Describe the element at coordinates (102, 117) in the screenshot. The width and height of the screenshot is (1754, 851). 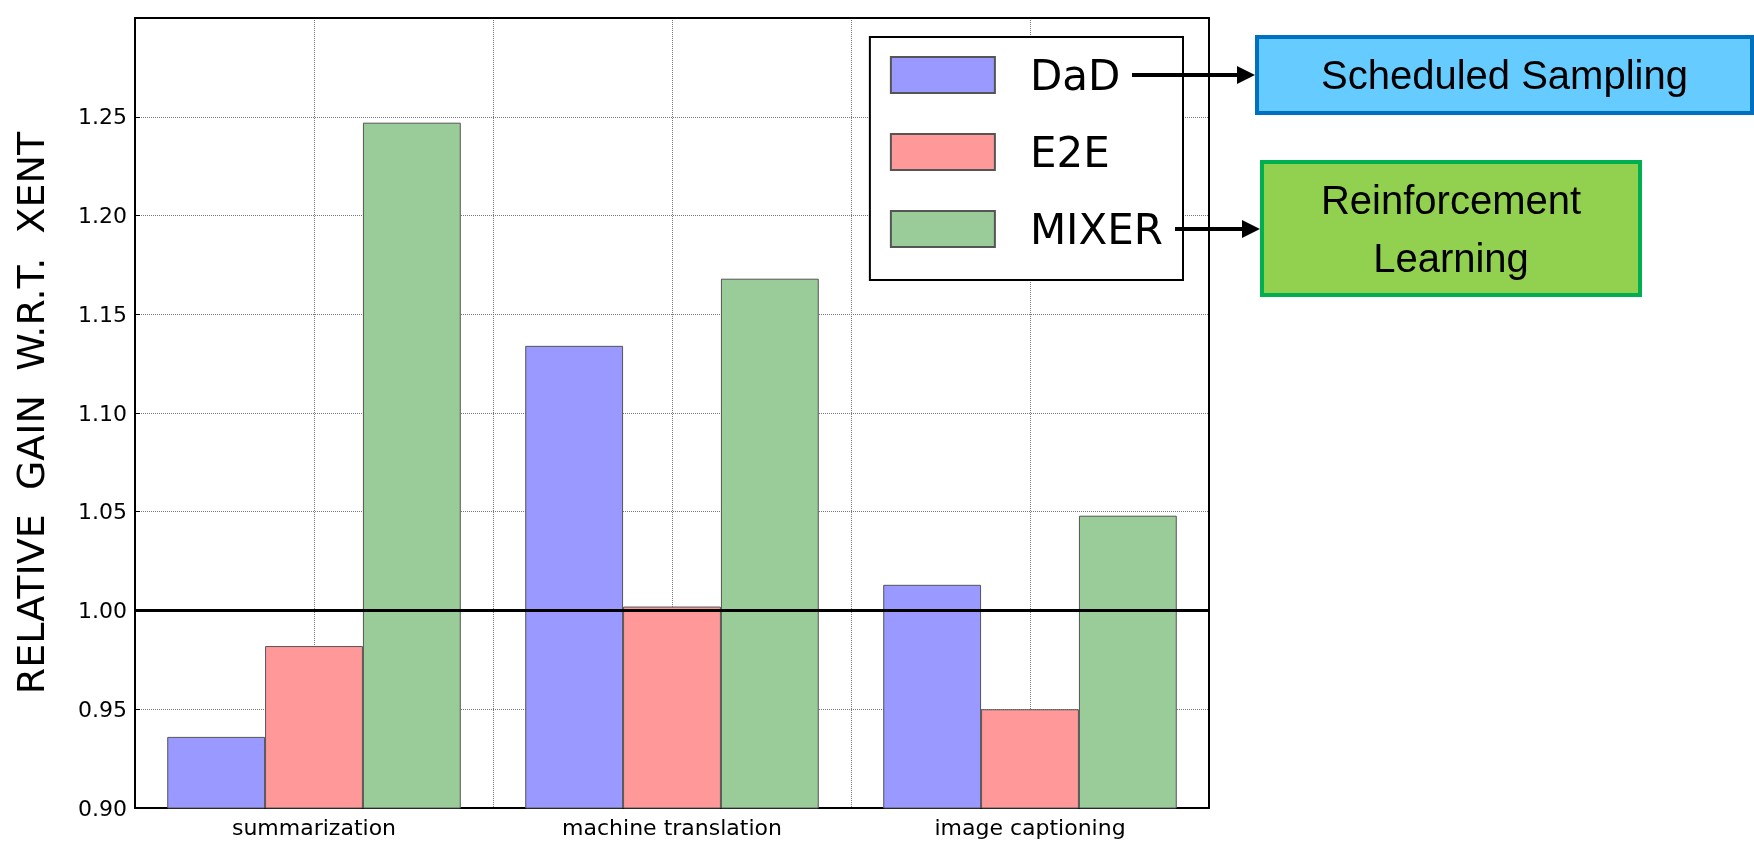
I see `y-tick-label: 1.25` at that location.